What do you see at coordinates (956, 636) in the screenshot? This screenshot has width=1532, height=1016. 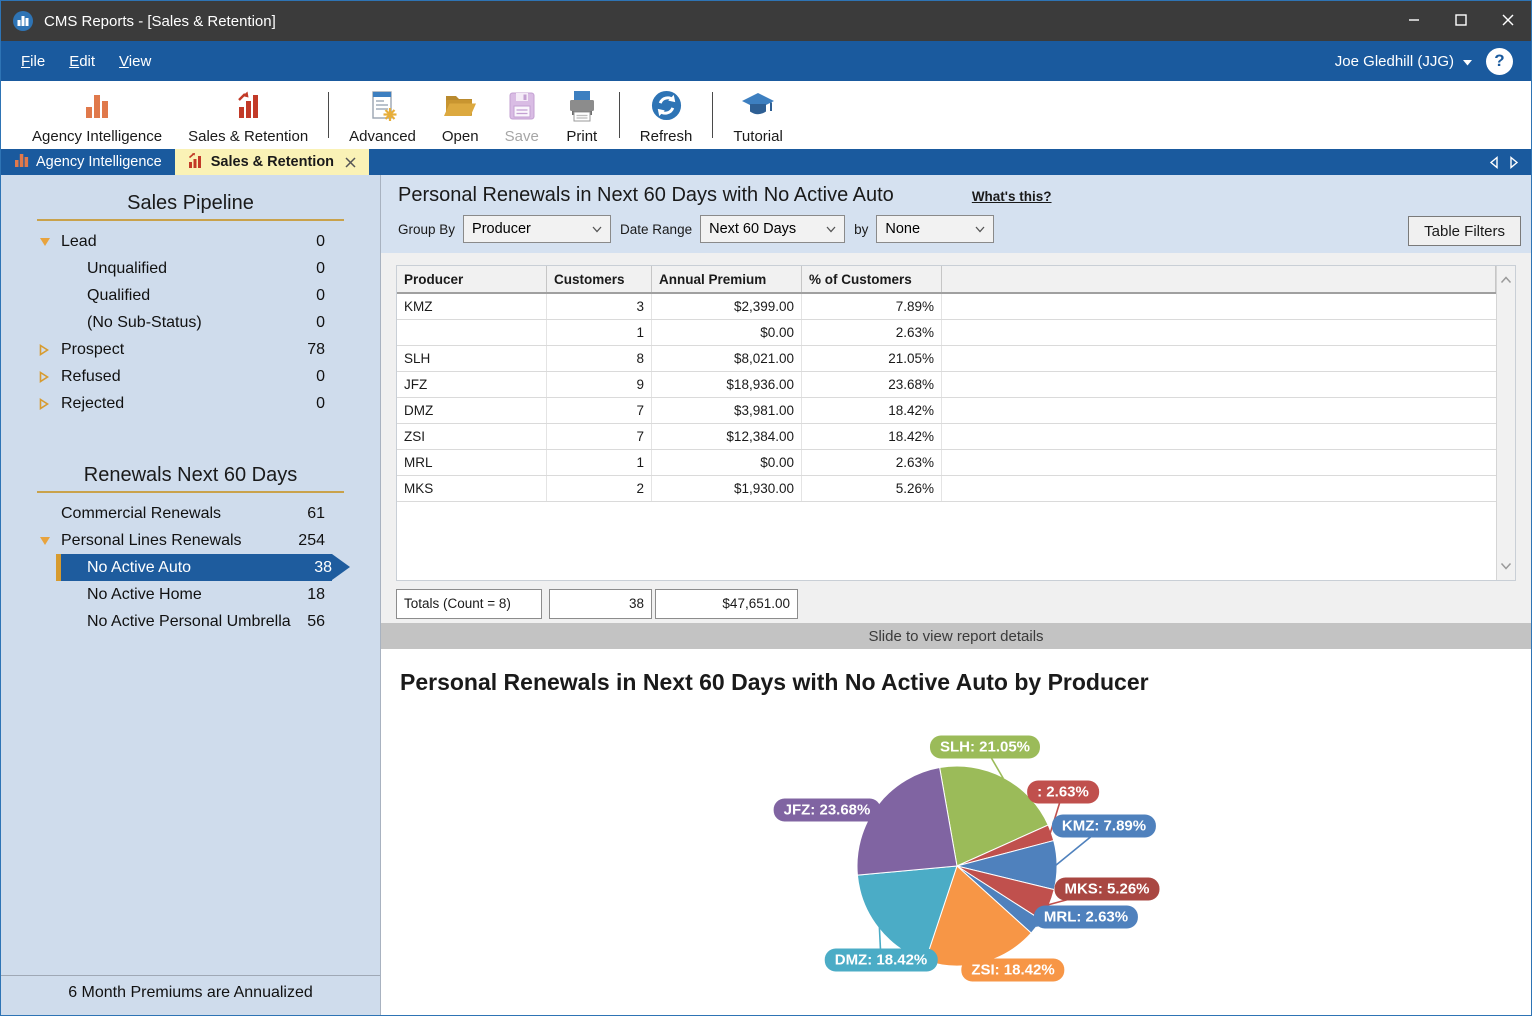 I see `splitter-bar: Slide to view report details` at bounding box center [956, 636].